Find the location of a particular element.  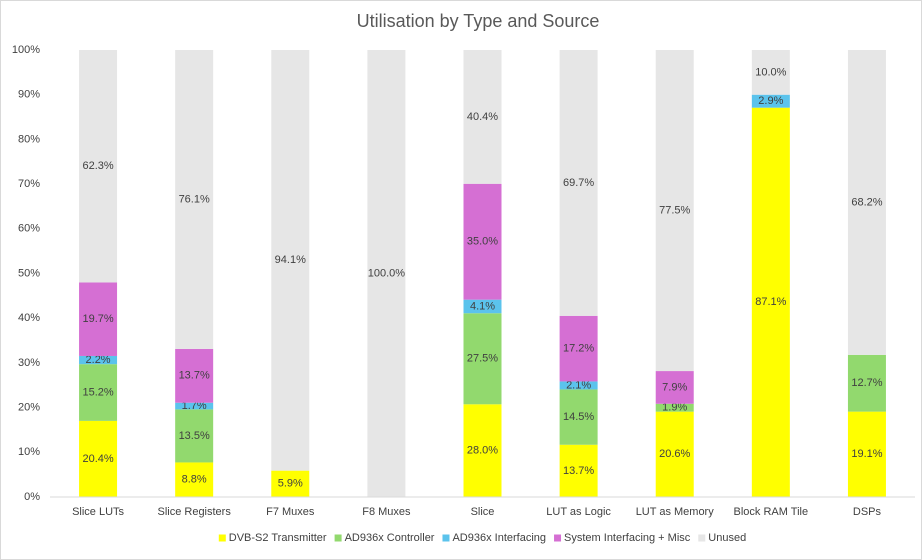

chart-title: Utilisation by Type and Source is located at coordinates (478, 21).